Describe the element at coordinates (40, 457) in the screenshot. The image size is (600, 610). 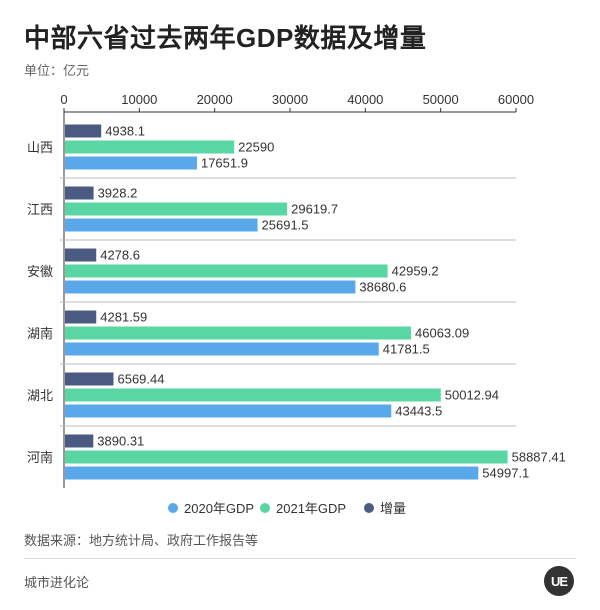
I see `category-label: 河南` at that location.